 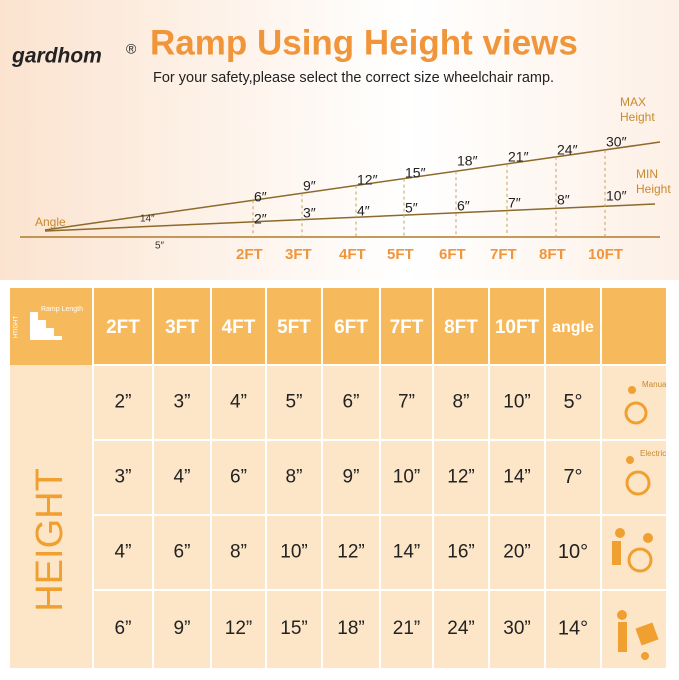 I want to click on column-header: 2FT, so click(x=123, y=327).